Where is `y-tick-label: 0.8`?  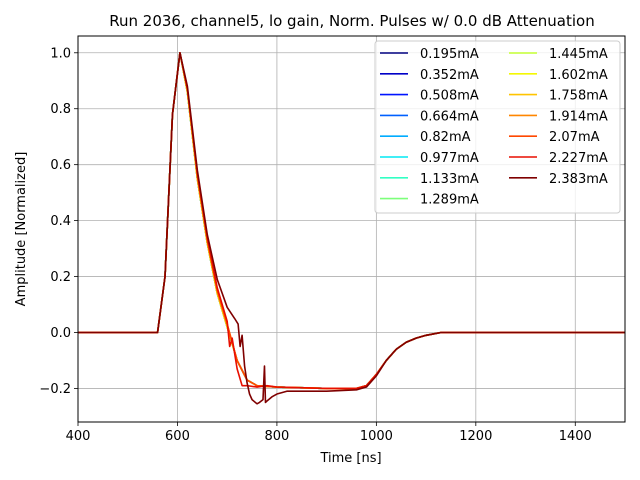
y-tick-label: 0.8 is located at coordinates (60, 109).